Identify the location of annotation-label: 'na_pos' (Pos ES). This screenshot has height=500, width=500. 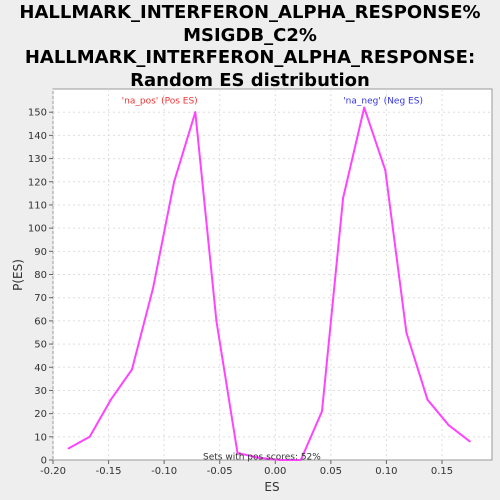
(160, 102).